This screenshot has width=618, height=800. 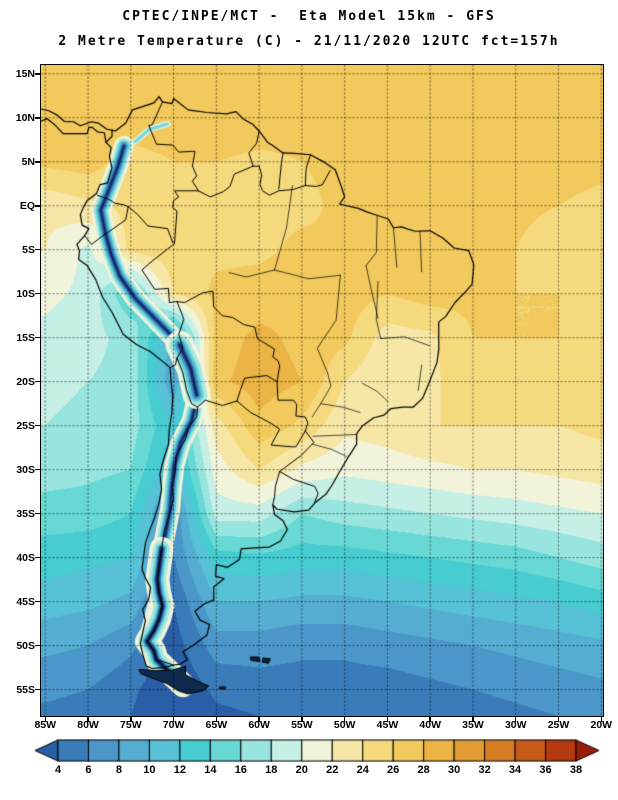 What do you see at coordinates (302, 725) in the screenshot?
I see `lon-tick-label: 55W` at bounding box center [302, 725].